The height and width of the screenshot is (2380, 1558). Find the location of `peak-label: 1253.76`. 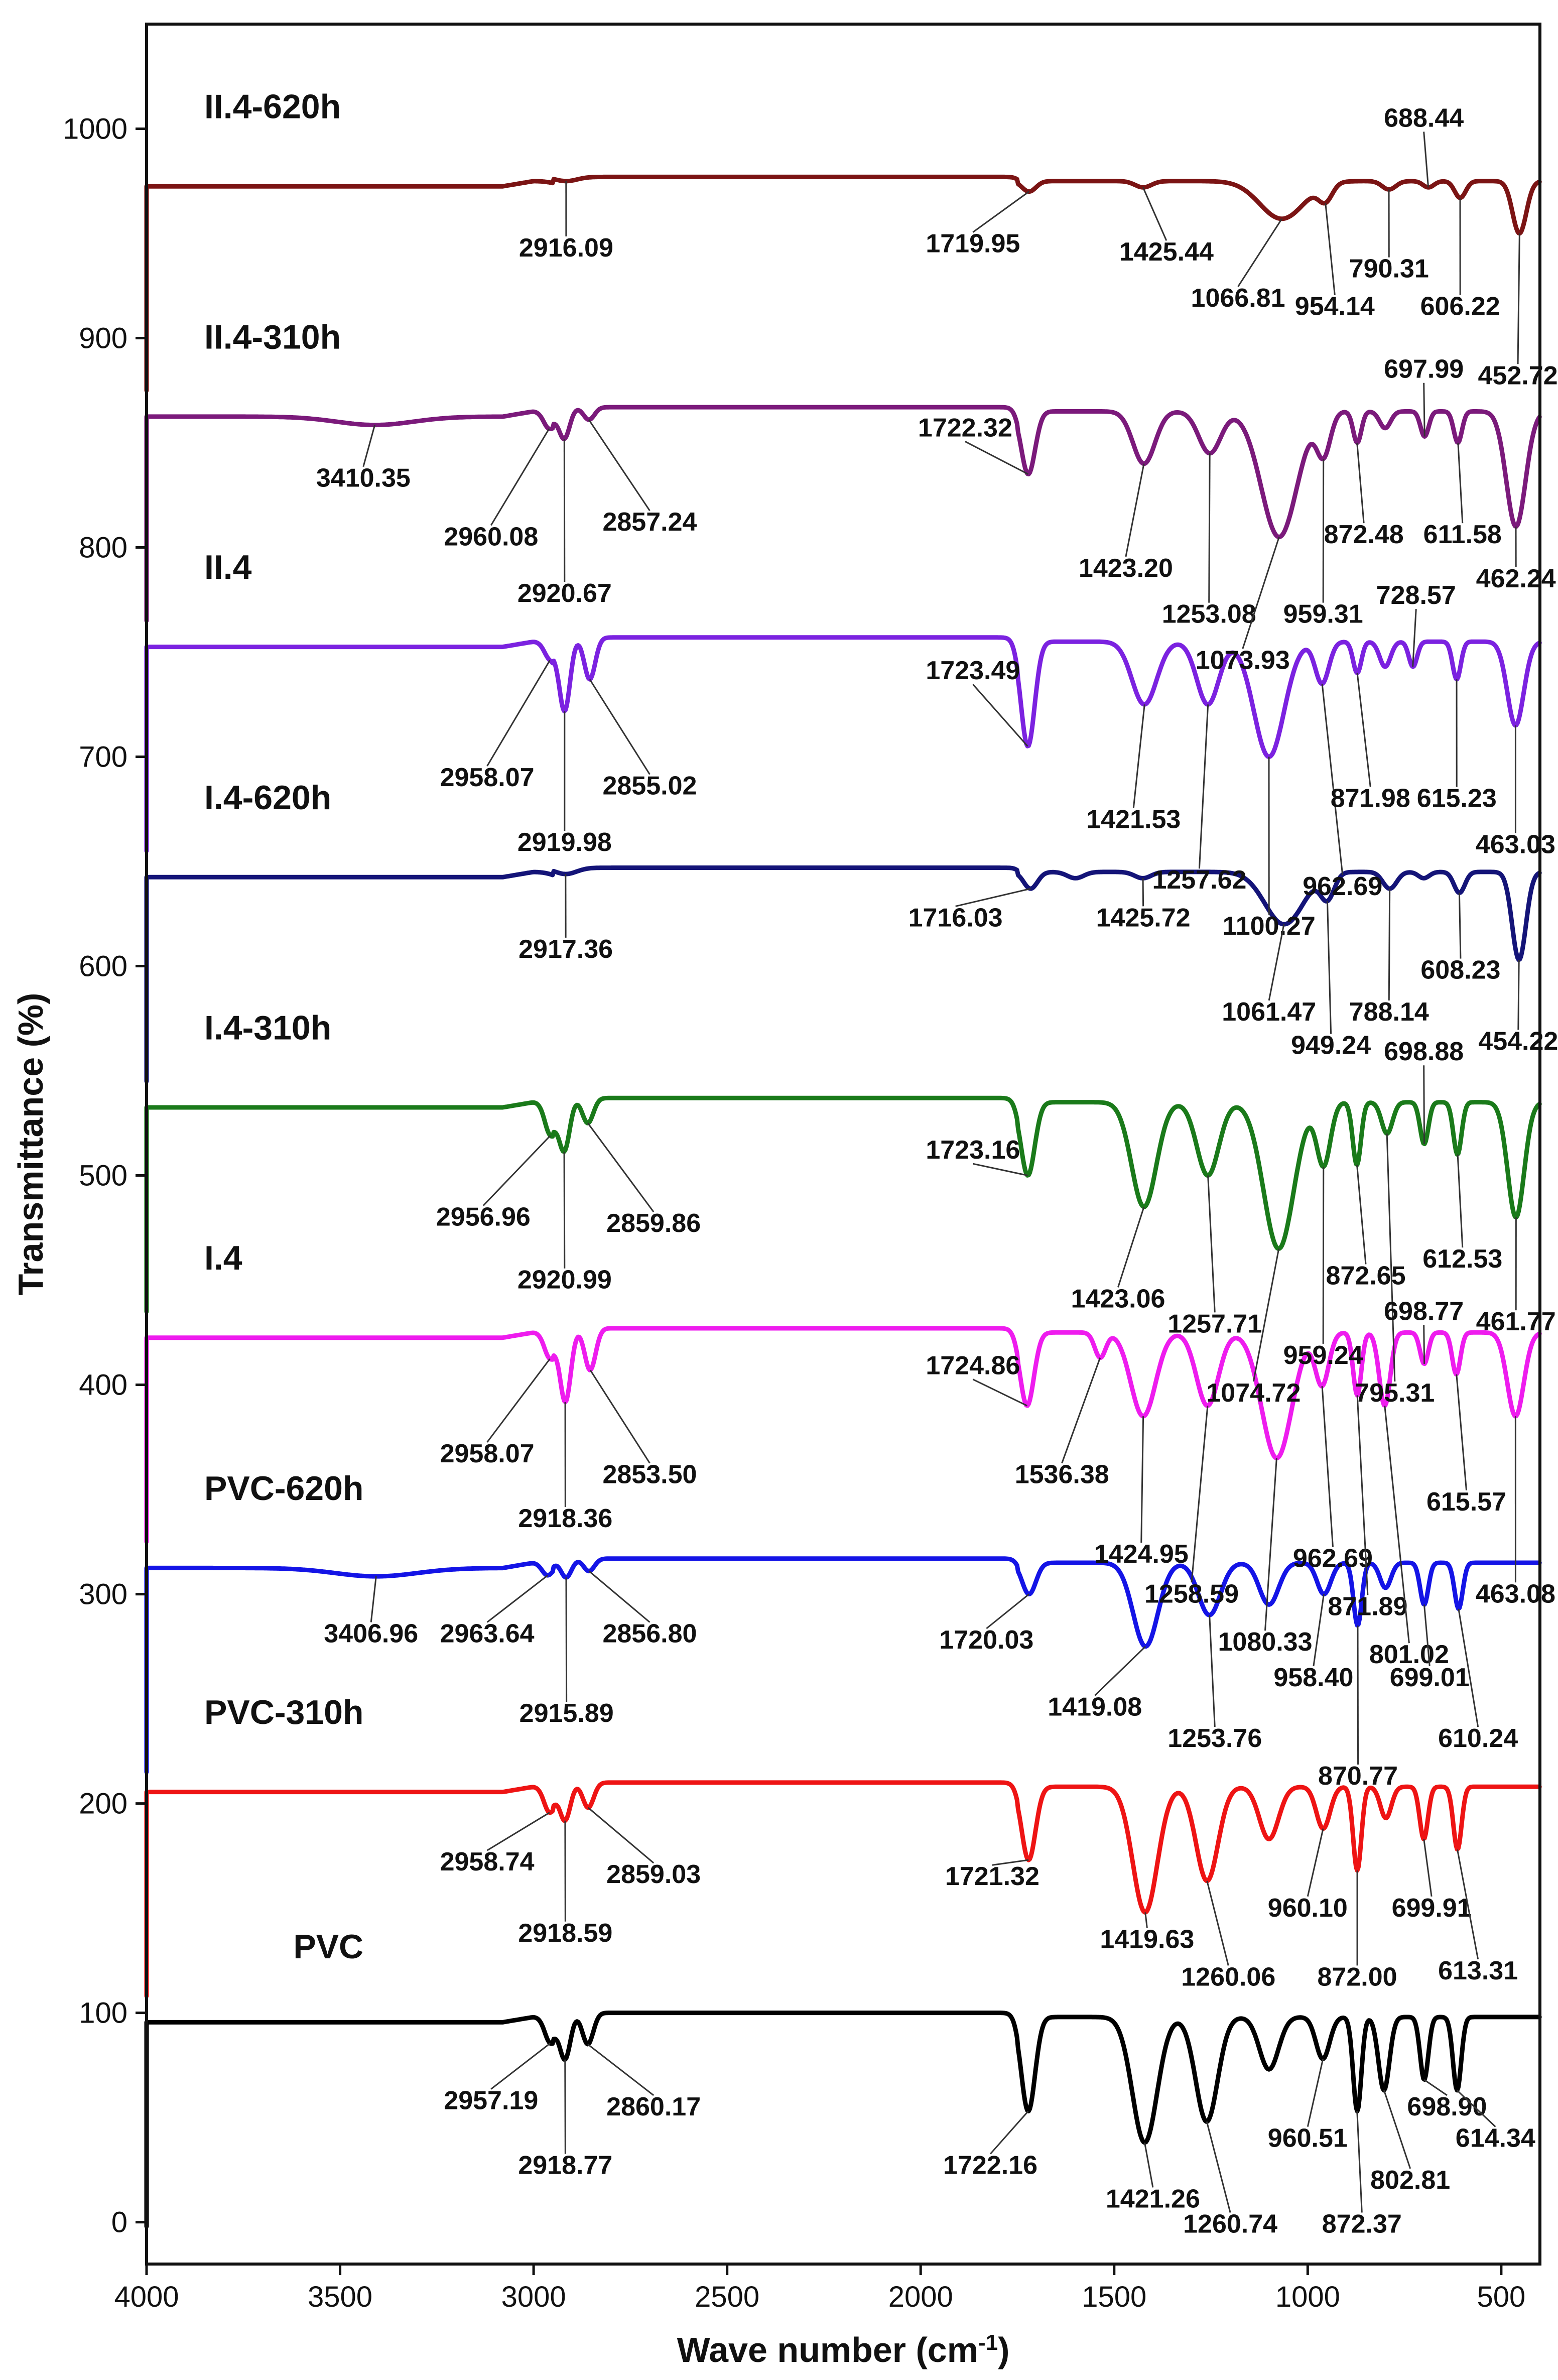

peak-label: 1253.76 is located at coordinates (1214, 1738).